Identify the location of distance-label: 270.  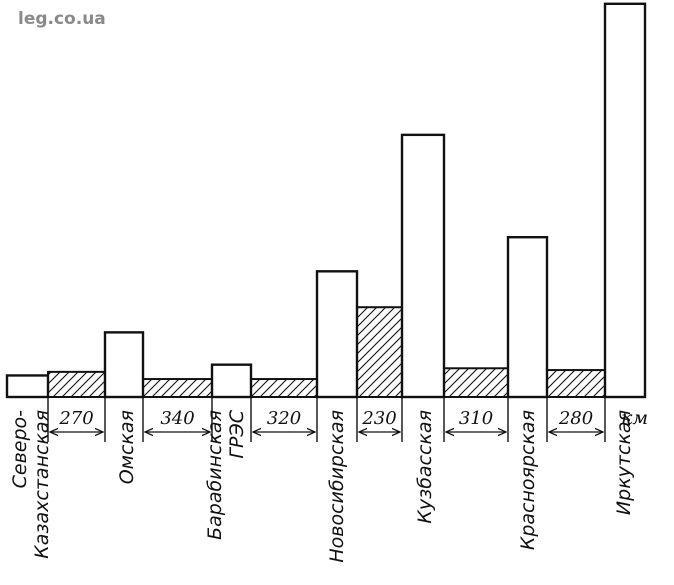
(75, 418).